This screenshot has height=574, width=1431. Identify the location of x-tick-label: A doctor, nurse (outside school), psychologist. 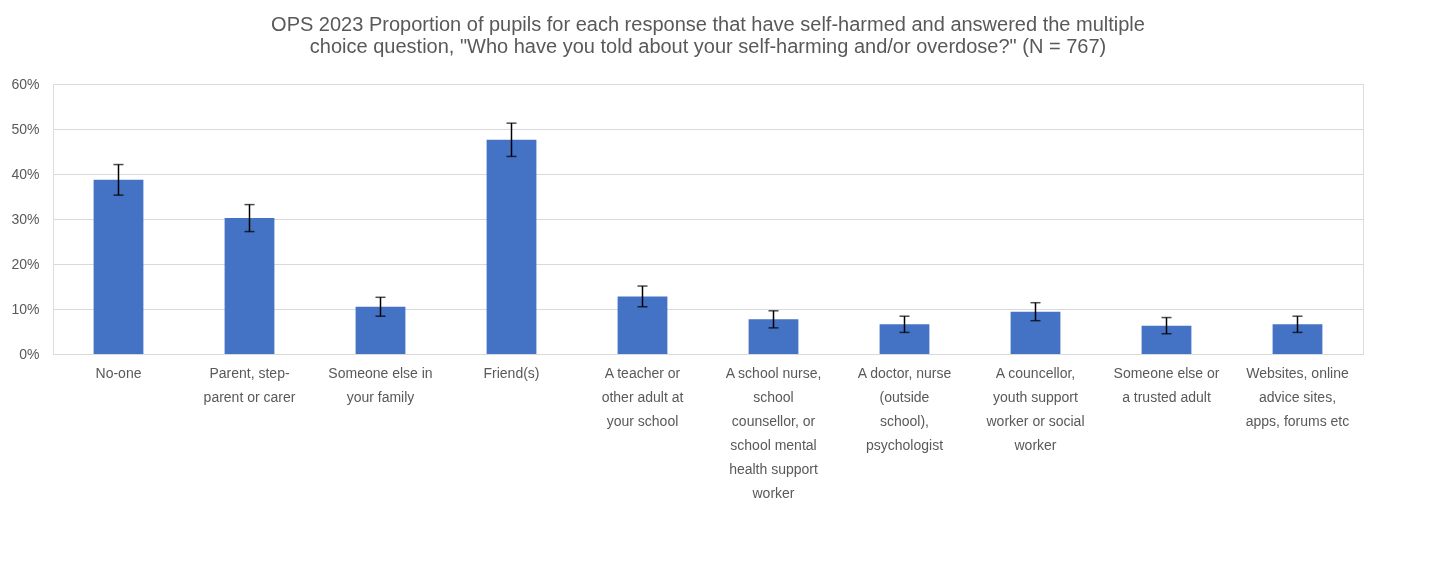
(904, 408).